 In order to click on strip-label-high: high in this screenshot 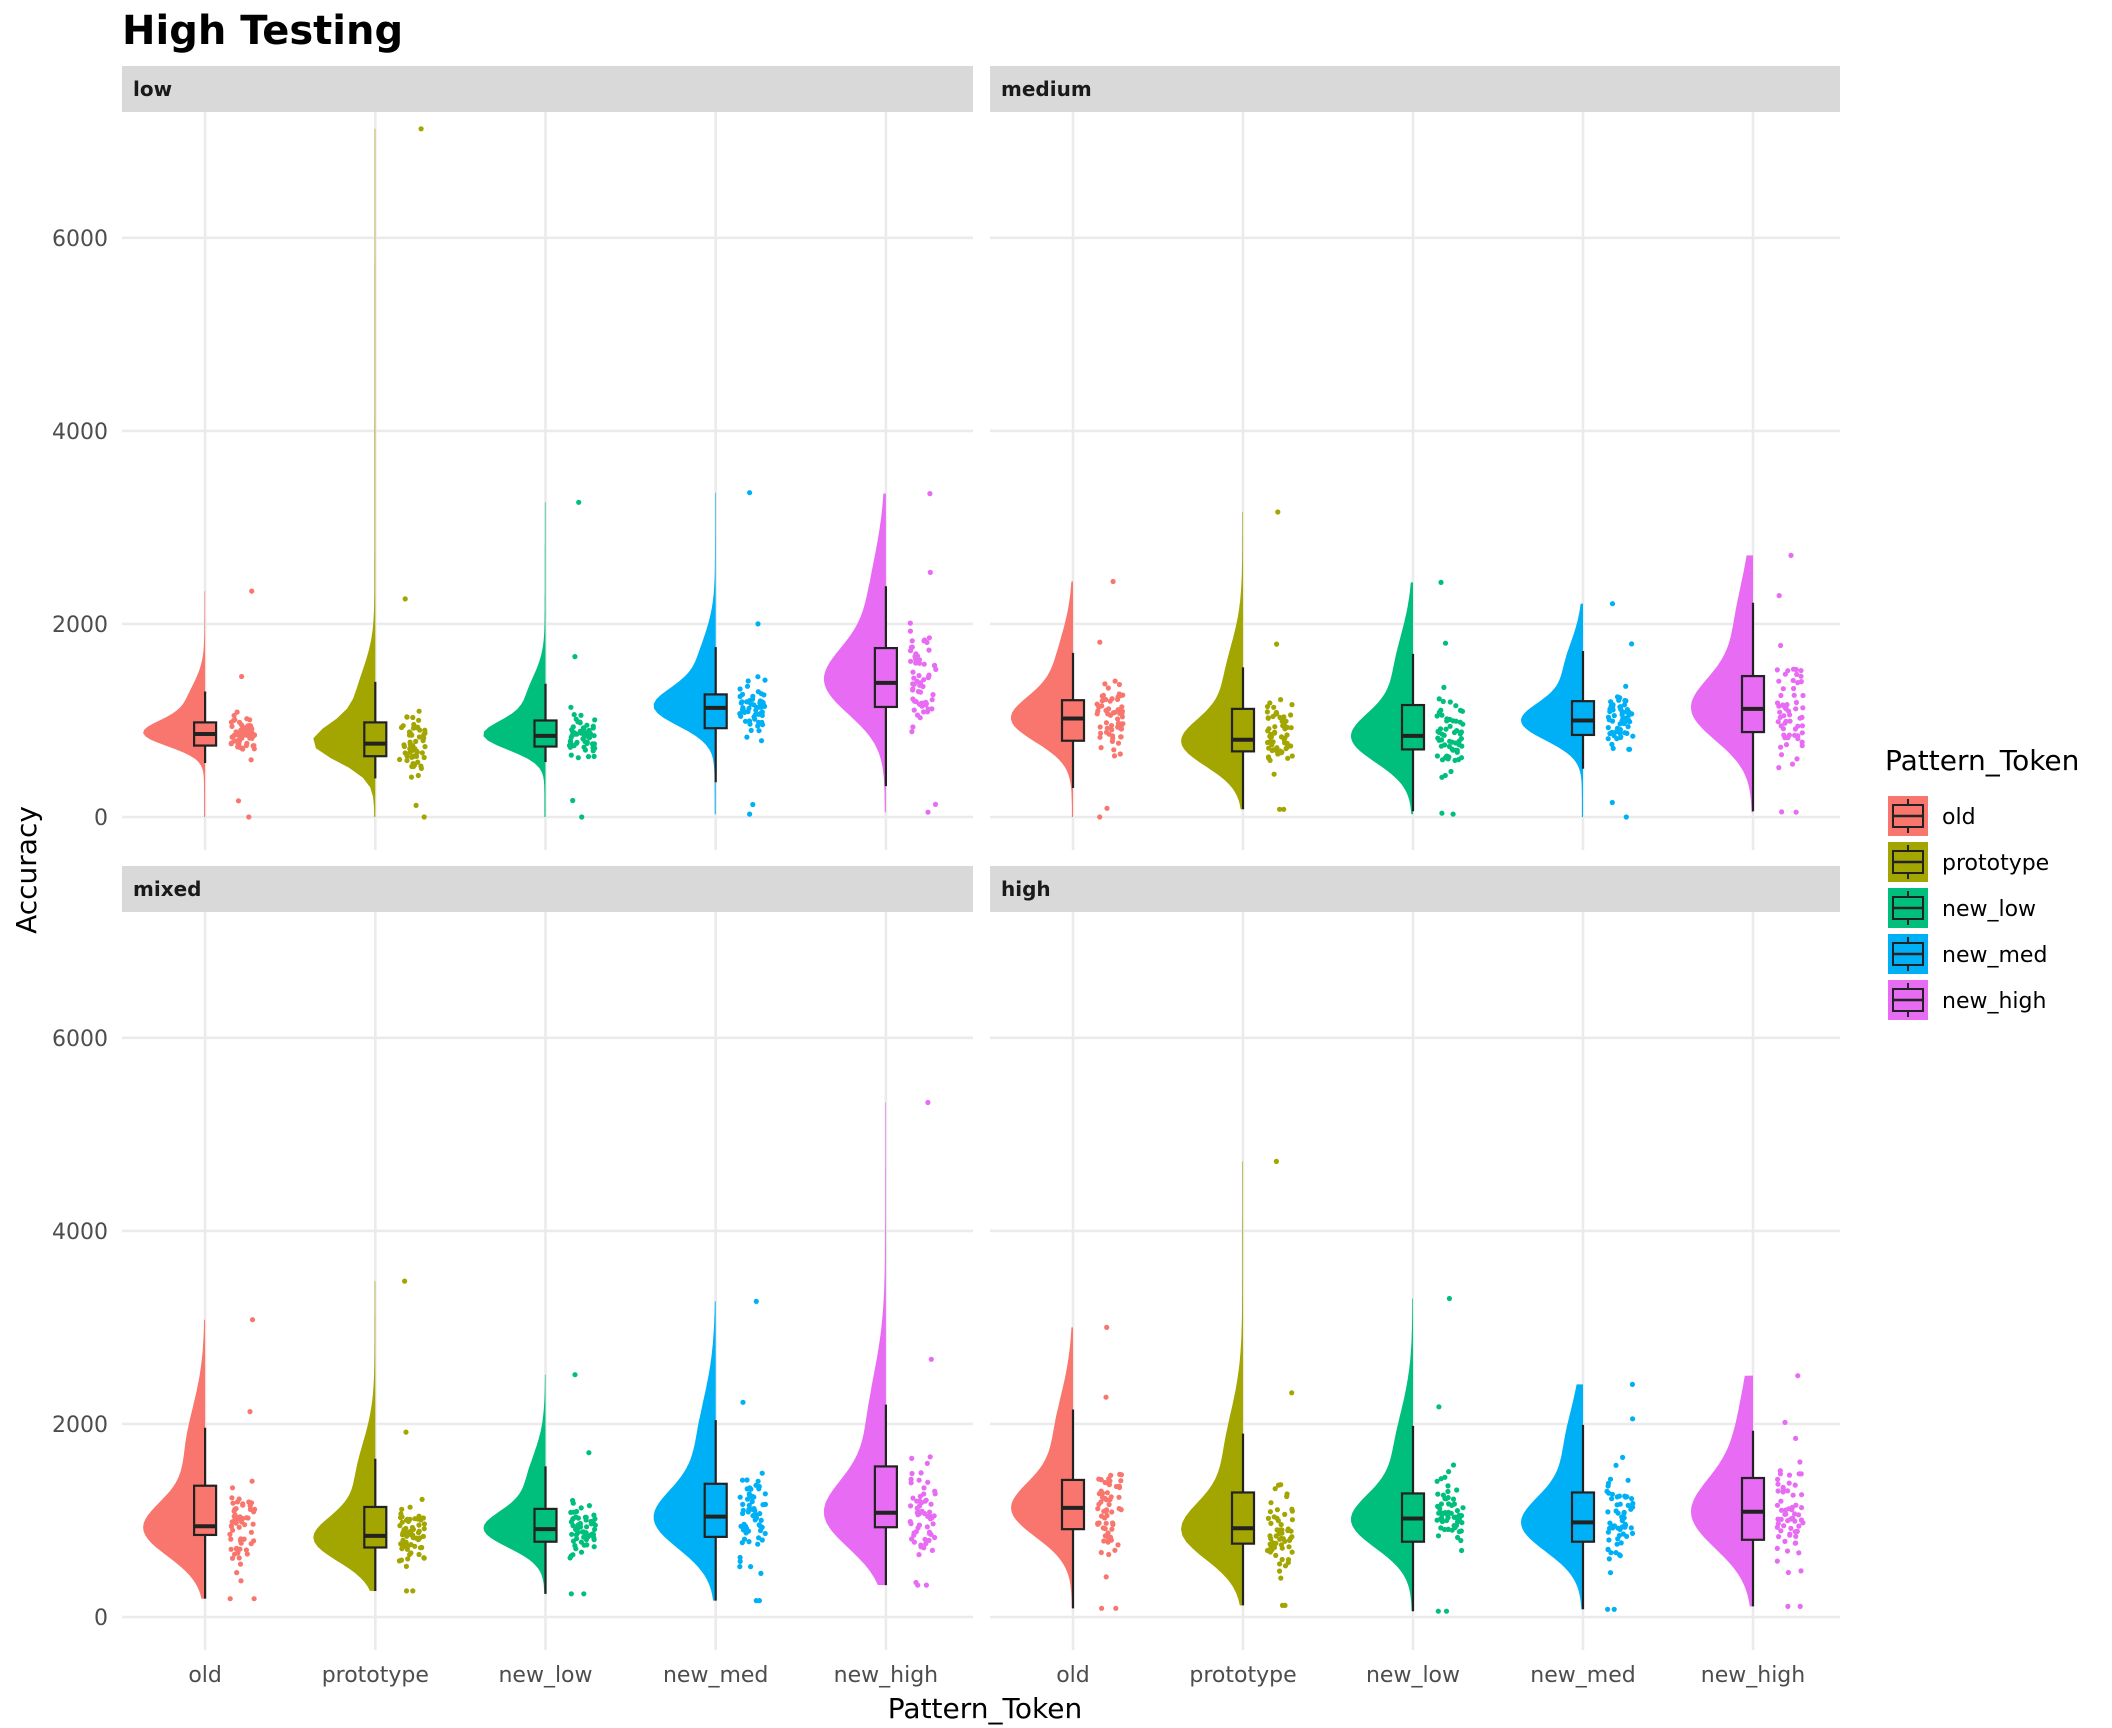, I will do `click(1026, 889)`.